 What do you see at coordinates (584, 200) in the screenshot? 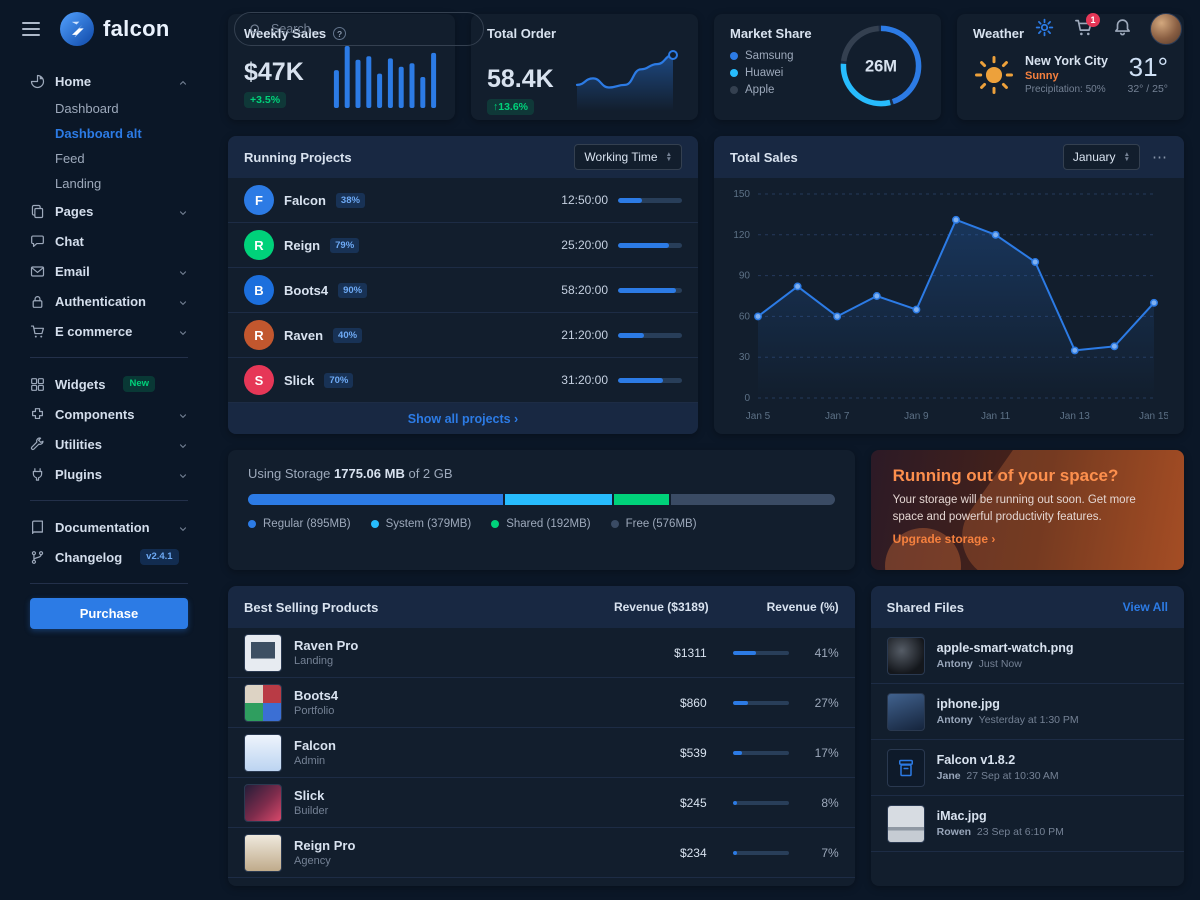
I see `project-time: 12:50:00` at bounding box center [584, 200].